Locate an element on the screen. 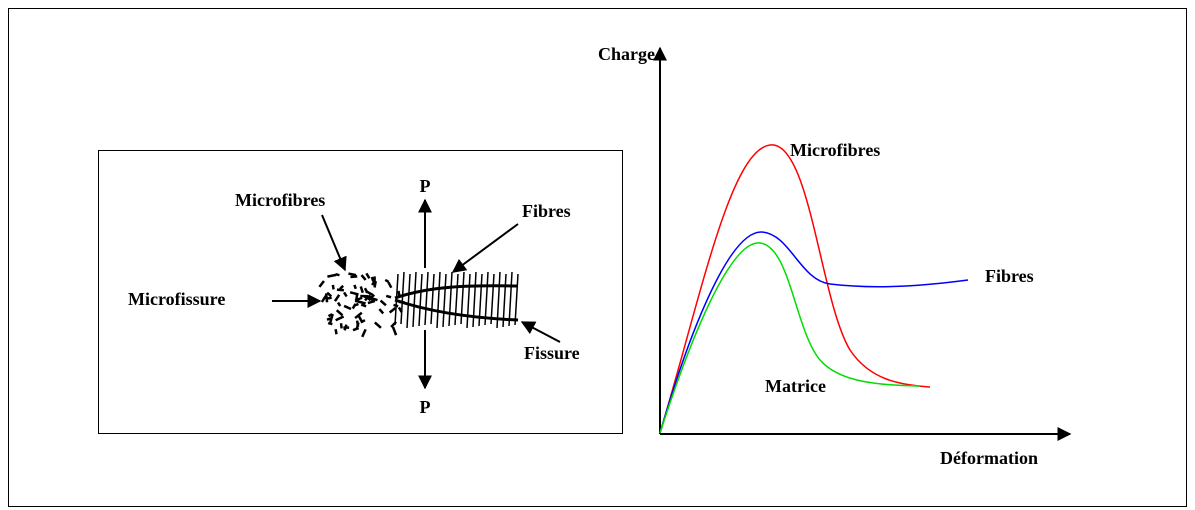 This screenshot has height=510, width=1195. crack-drawing is located at coordinates (418, 304).